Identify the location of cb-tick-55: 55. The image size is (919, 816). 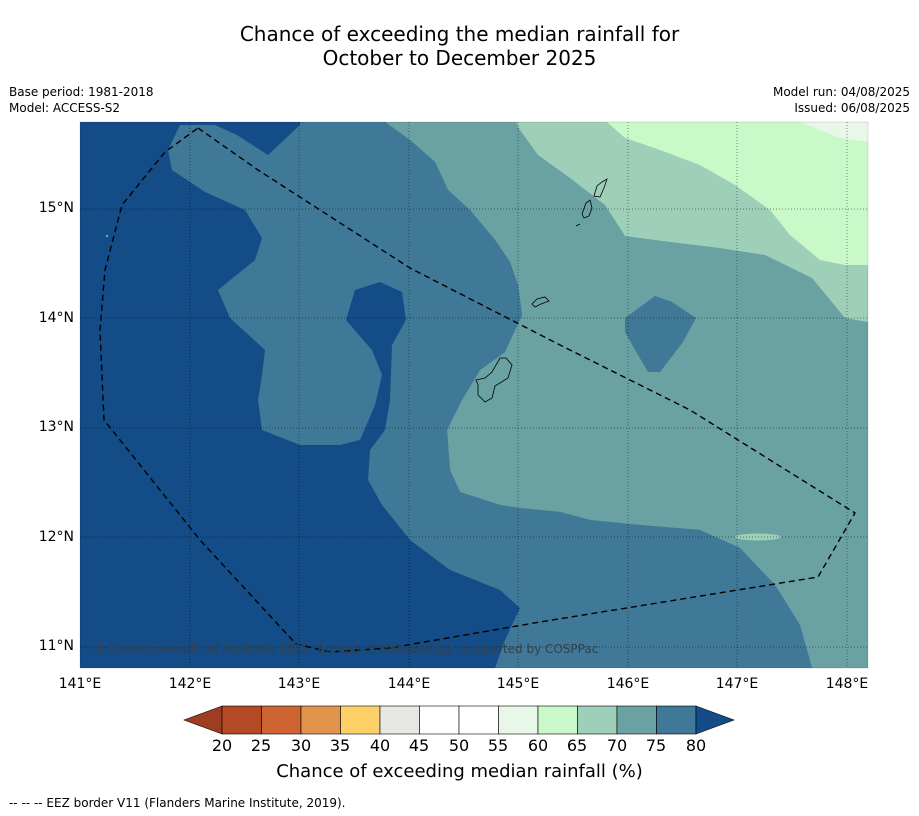
(498, 745).